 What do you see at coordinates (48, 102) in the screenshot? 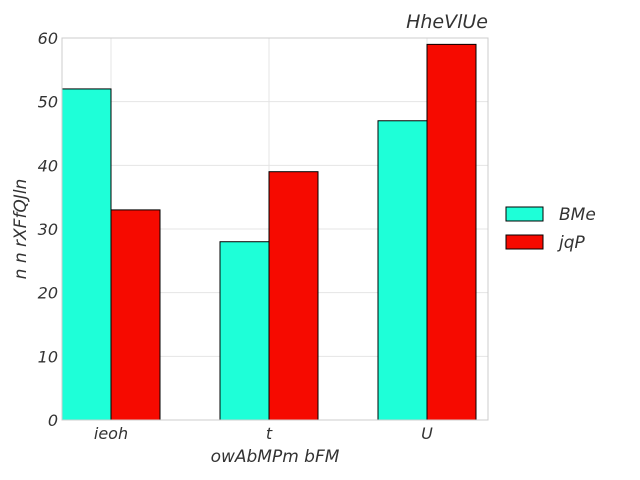
I see `y-tick-label: 50` at bounding box center [48, 102].